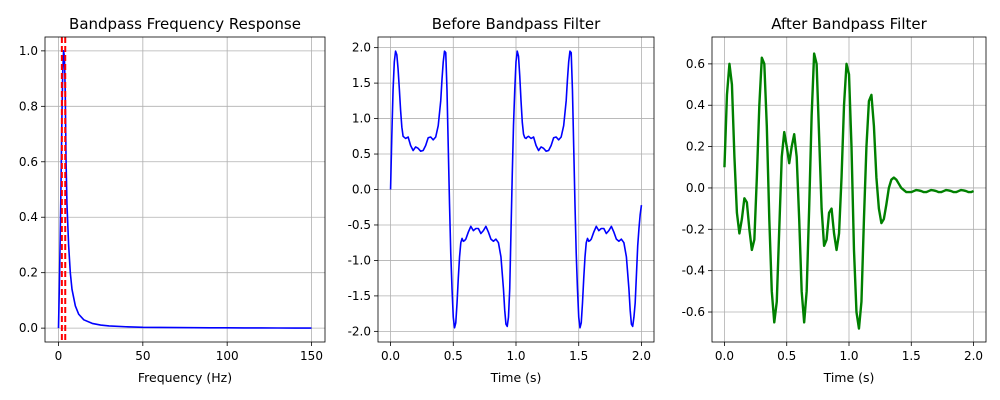 Image resolution: width=1000 pixels, height=400 pixels. What do you see at coordinates (361, 83) in the screenshot?
I see `y-tick-label: 1.5` at bounding box center [361, 83].